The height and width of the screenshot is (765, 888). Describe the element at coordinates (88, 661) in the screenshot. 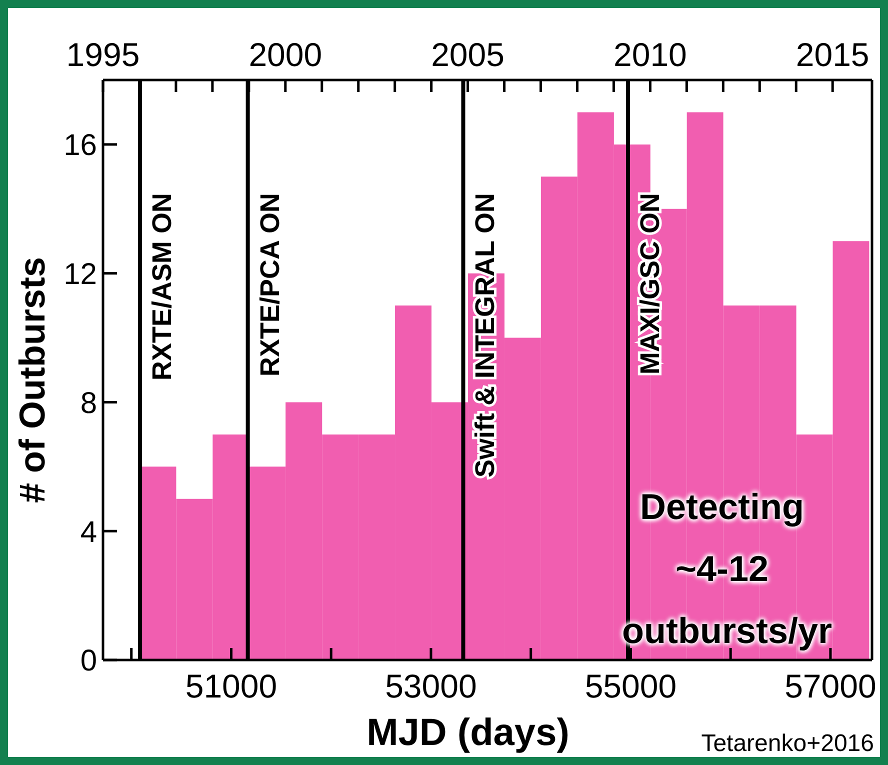

I see `y-tick-label: 0` at that location.